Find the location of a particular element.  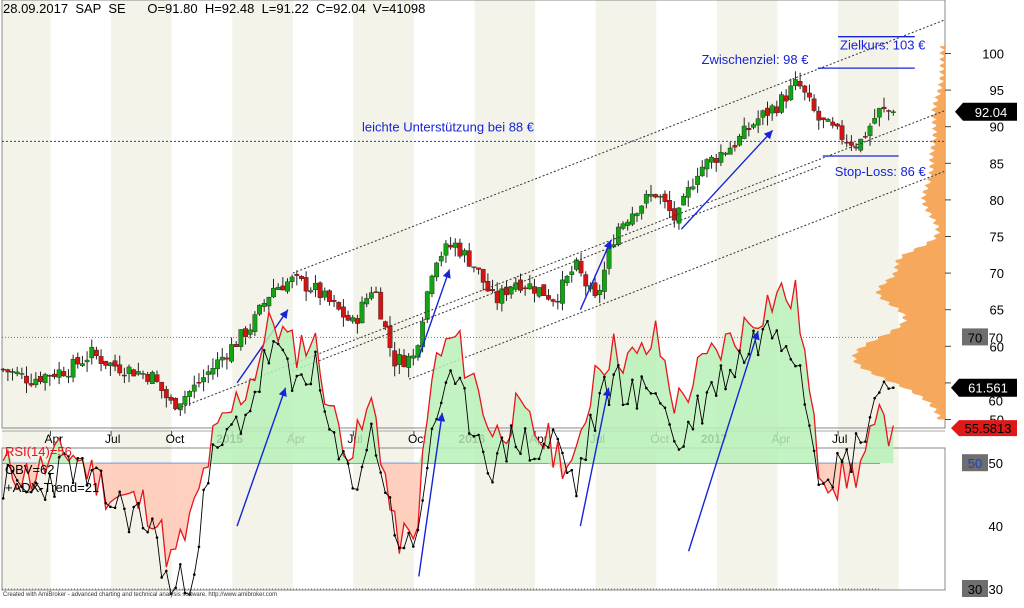

price-badge-text: 92.04 is located at coordinates (991, 112).